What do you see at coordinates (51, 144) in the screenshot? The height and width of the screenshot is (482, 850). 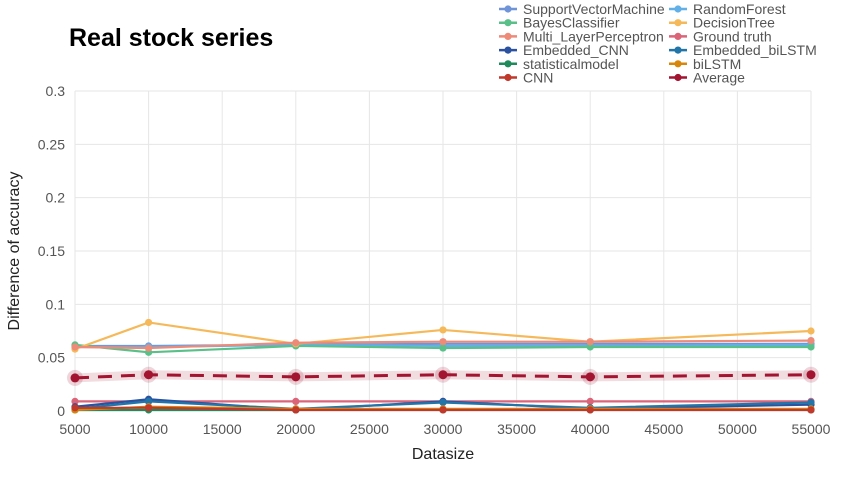 I see `y-tick-label: 0.25` at bounding box center [51, 144].